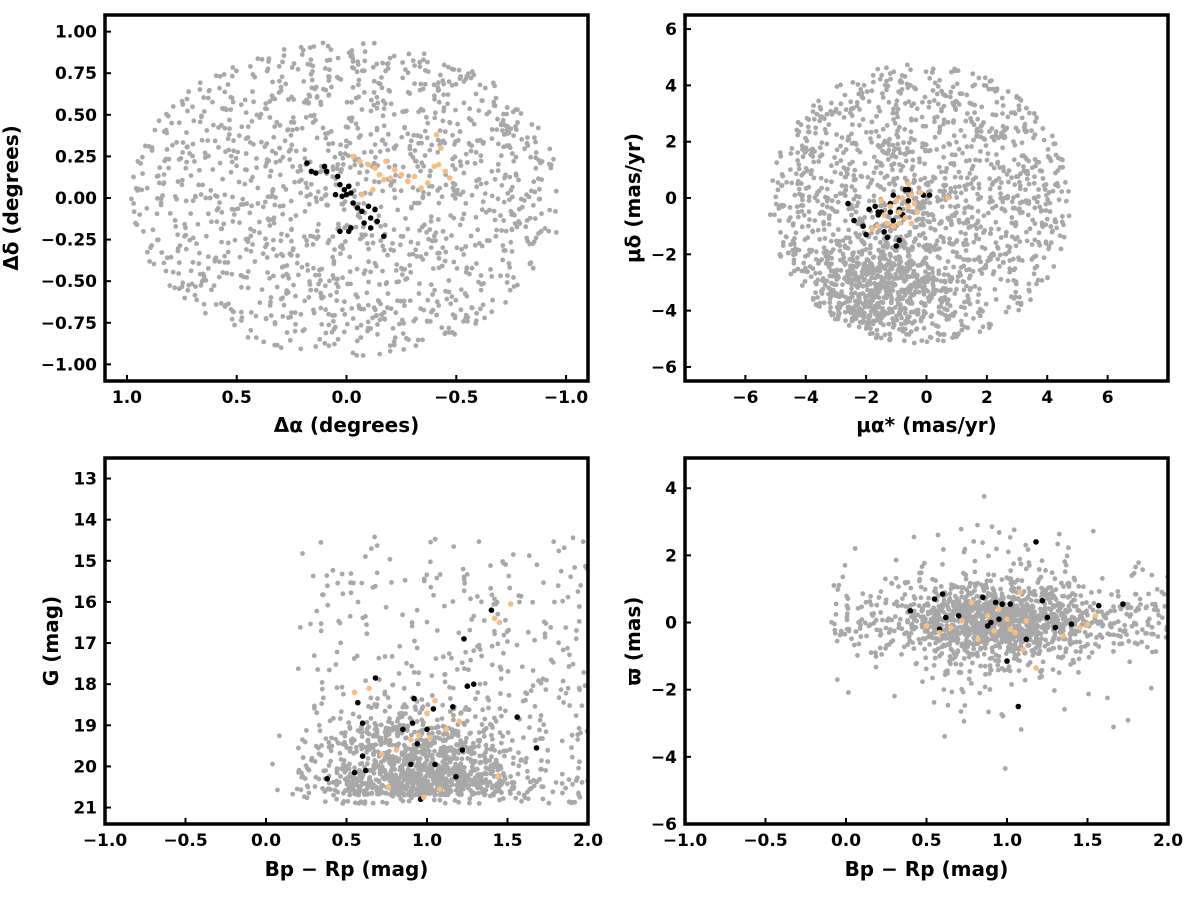 The height and width of the screenshot is (900, 1200). Describe the element at coordinates (370, 218) in the screenshot. I see `member-black-point` at that location.